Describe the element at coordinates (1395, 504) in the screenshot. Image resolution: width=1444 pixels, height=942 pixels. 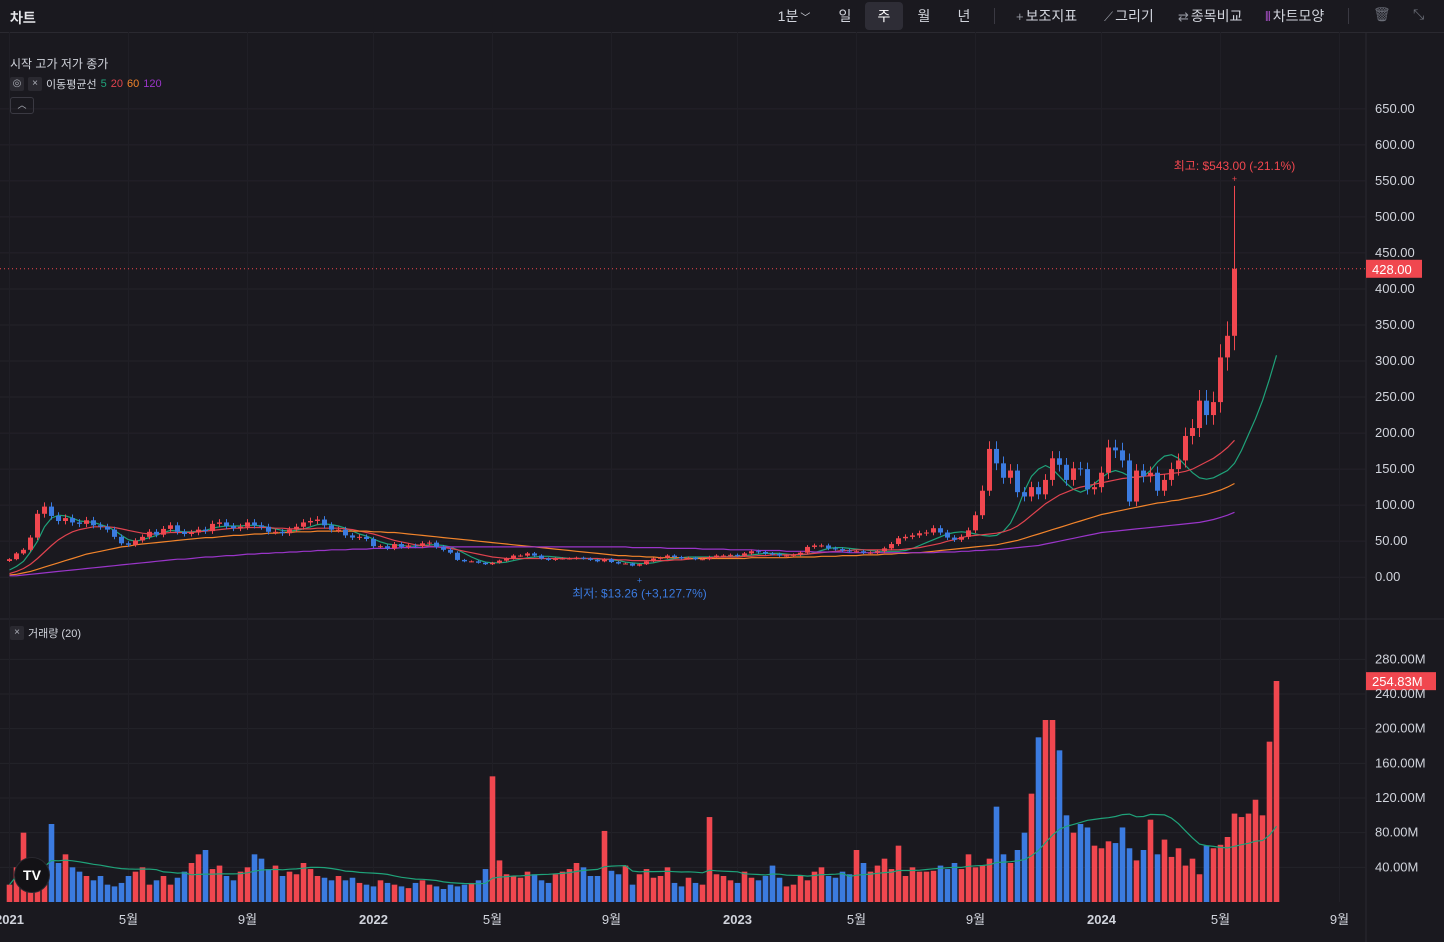
I see `price-tick-label: 100.00` at that location.